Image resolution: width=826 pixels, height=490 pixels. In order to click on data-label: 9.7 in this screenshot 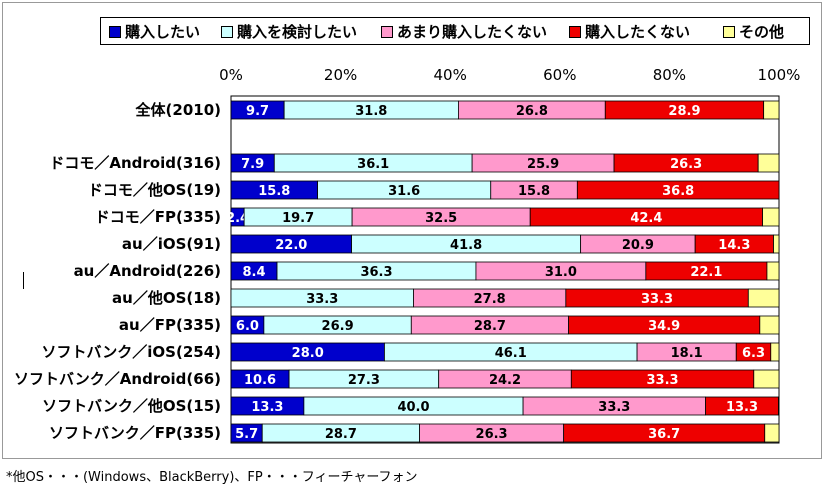, I will do `click(257, 111)`.